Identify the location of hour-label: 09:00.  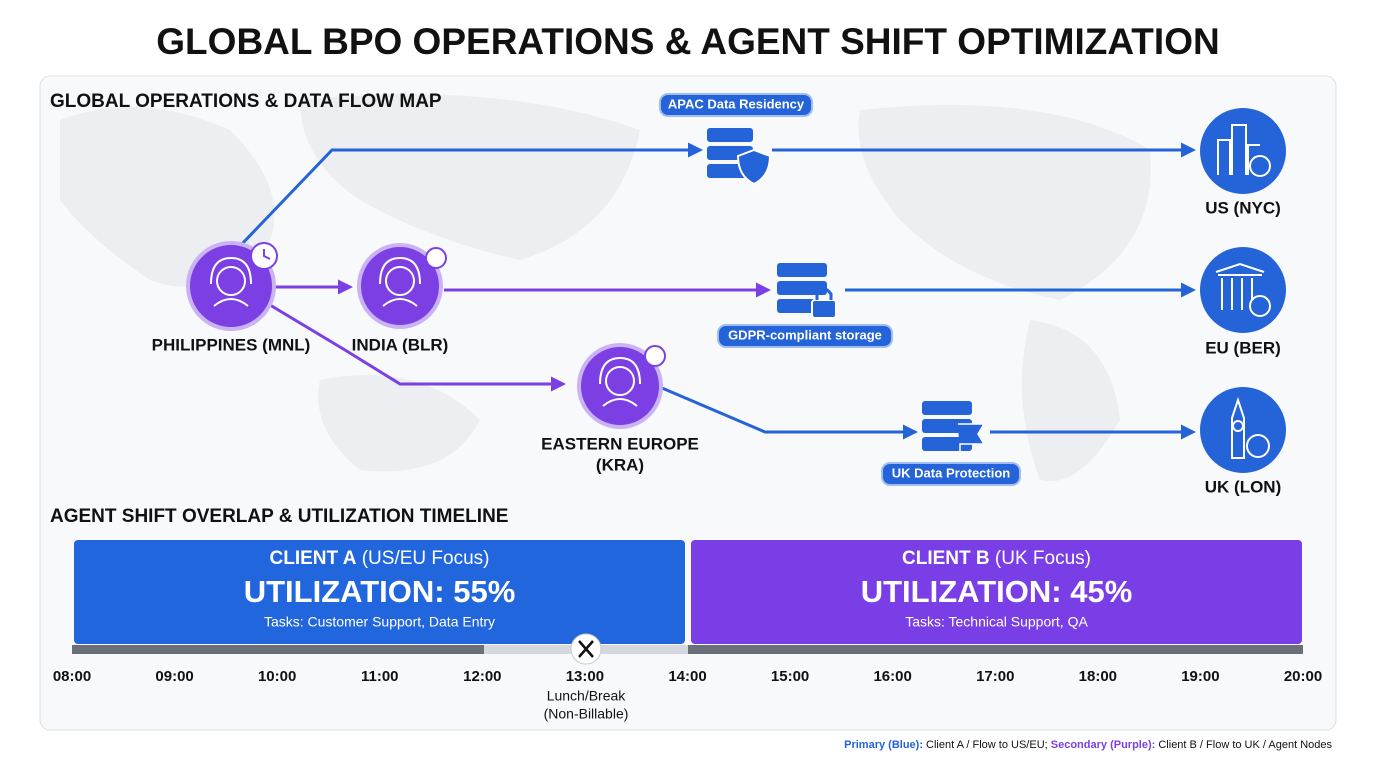
(174, 676).